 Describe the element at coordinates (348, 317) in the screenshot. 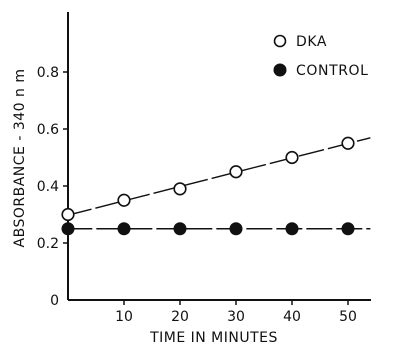

I see `x-tick-label-50: 50` at that location.